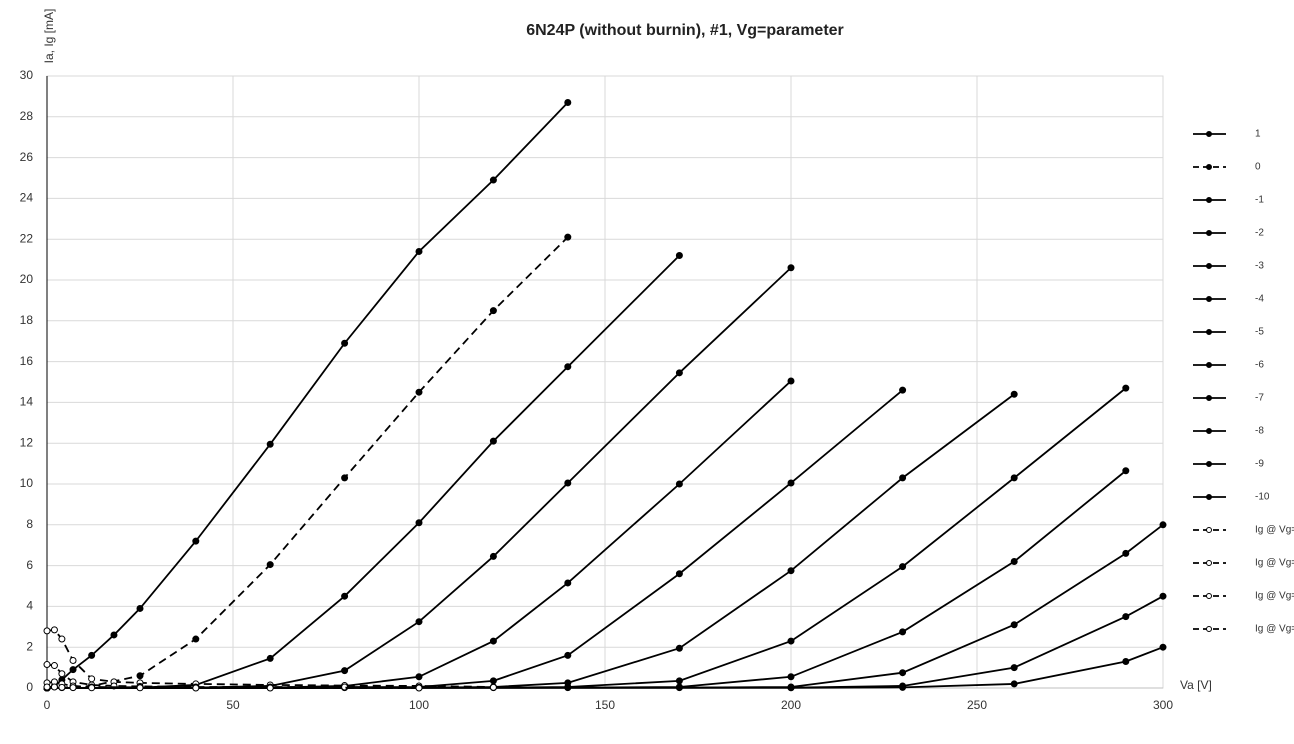 This screenshot has width=1294, height=744. I want to click on legend-label: -2, so click(1259, 233).